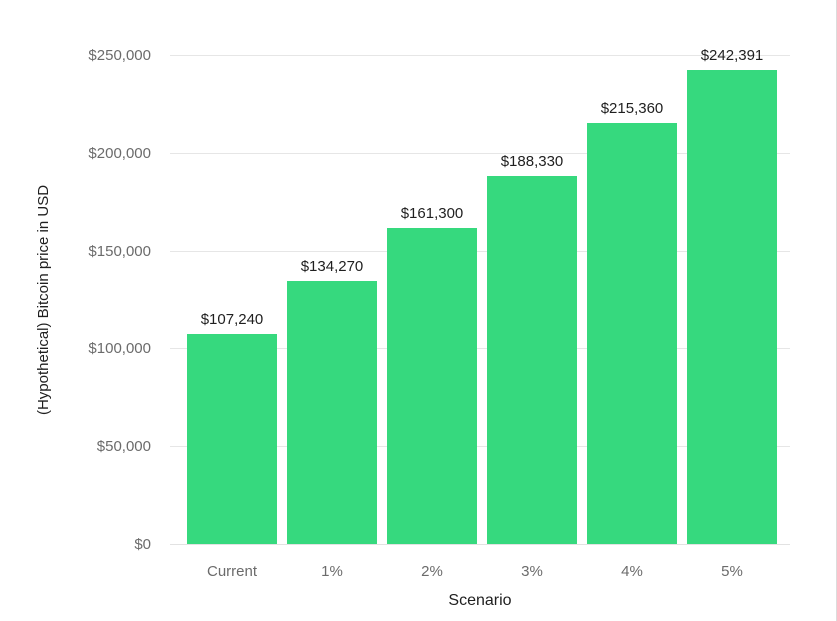  I want to click on x-axis-title: Scenario, so click(480, 600).